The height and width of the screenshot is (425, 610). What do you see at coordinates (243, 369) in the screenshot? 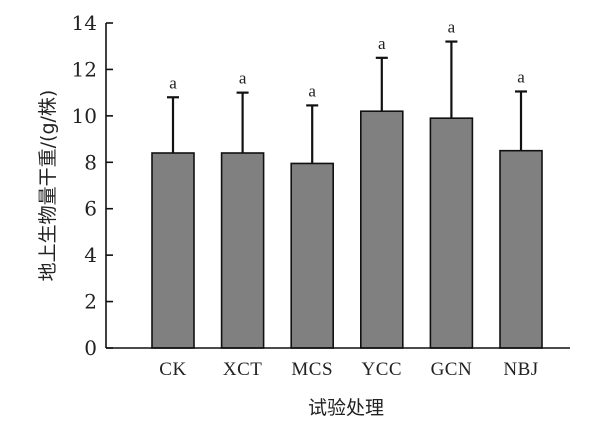
I see `x-tick-label: XCT` at bounding box center [243, 369].